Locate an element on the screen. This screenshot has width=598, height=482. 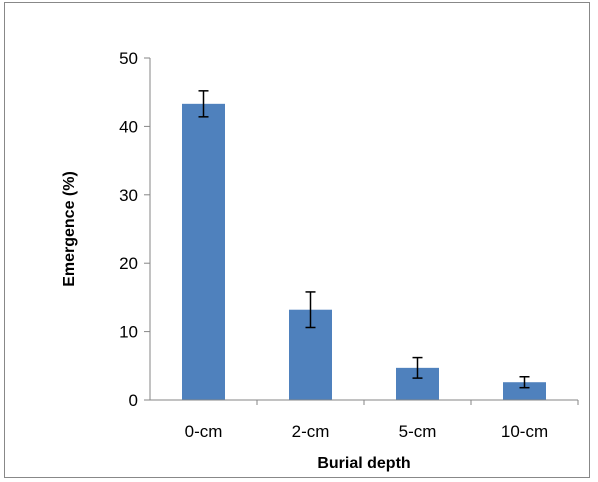
x-tick-label: 10-cm is located at coordinates (524, 431).